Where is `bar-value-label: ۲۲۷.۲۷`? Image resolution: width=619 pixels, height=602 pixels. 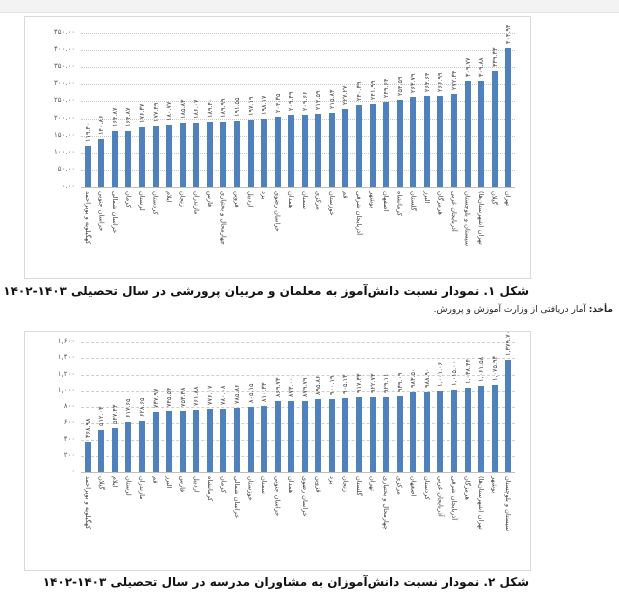
bar-value-label: ۲۲۷.۲۷ is located at coordinates (345, 95).